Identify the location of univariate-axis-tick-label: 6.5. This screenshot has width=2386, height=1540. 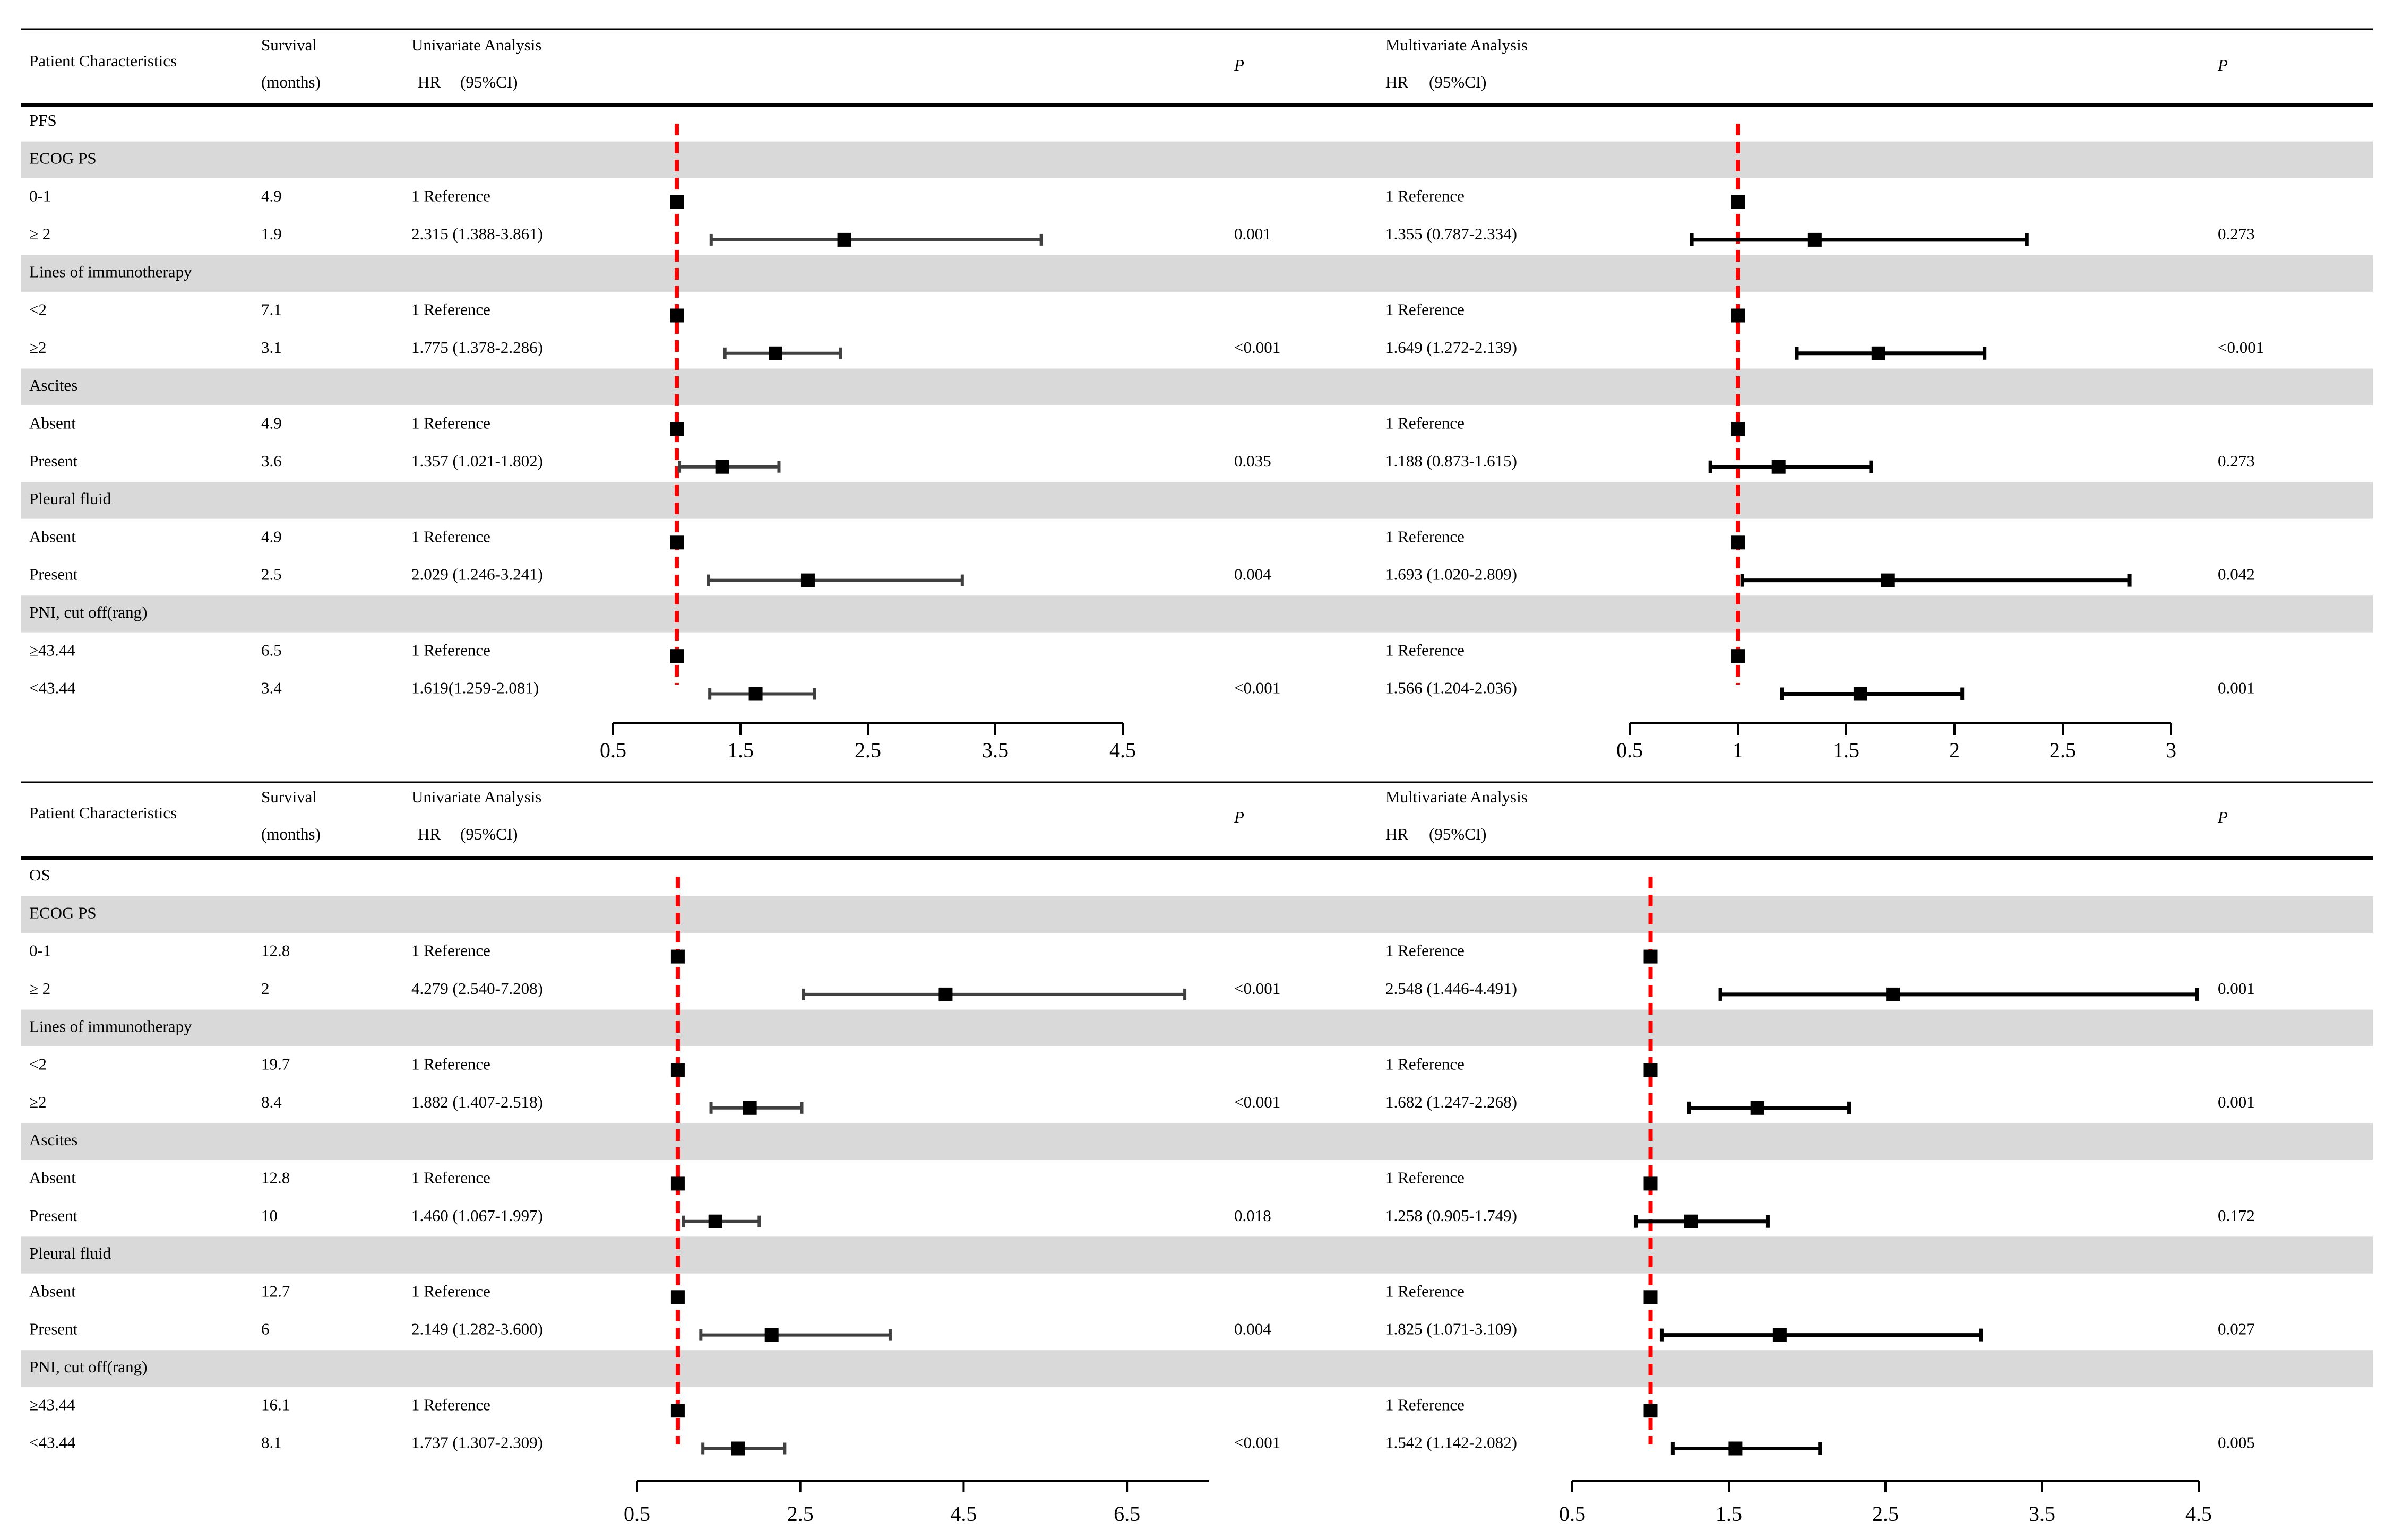
(1127, 1514).